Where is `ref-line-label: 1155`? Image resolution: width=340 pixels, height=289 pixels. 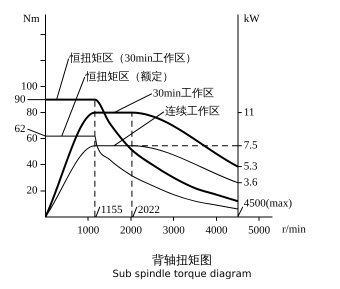 ref-line-label: 1155 is located at coordinates (111, 210).